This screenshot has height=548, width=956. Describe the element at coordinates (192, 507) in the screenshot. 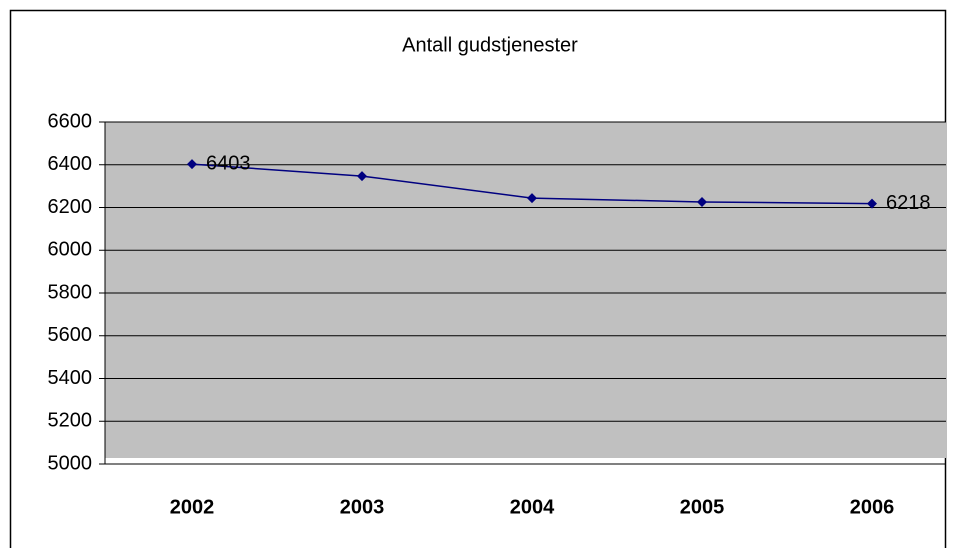

I see `x-tick-label: 2002` at that location.